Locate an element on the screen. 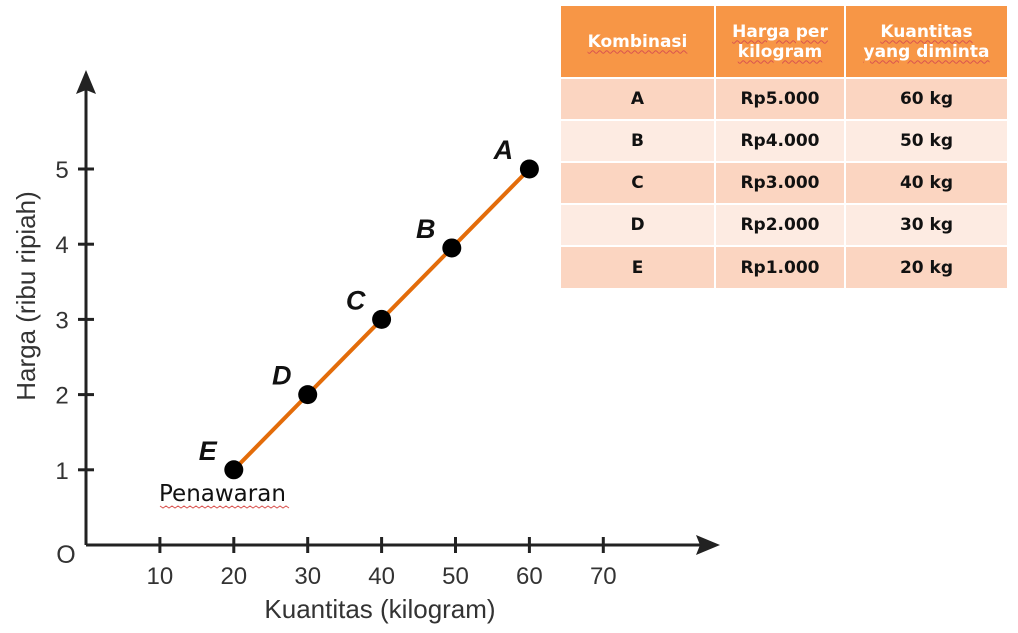 This screenshot has width=1018, height=633. table-row: B Rp4.000 50 kg is located at coordinates (784, 140).